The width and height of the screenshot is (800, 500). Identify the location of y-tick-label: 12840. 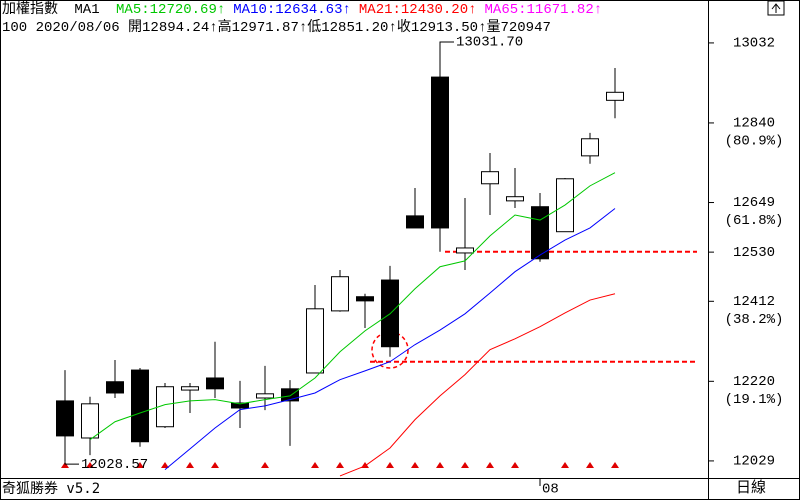
(754, 124).